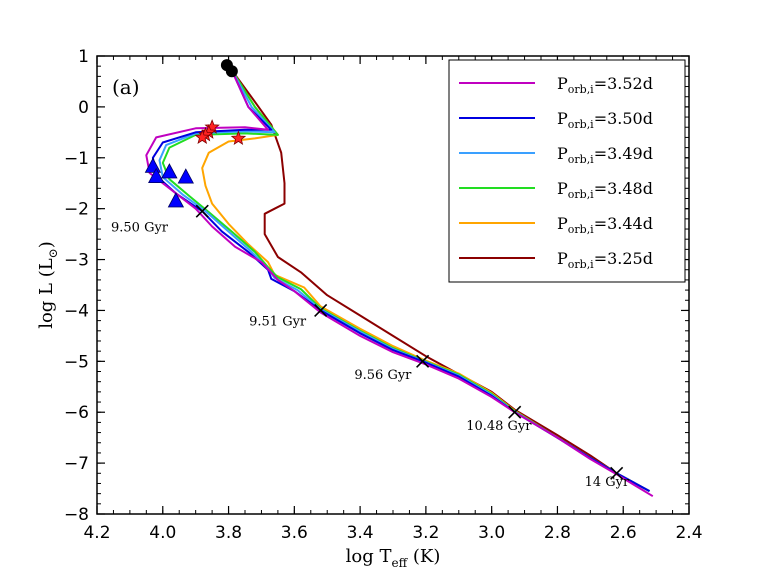 The height and width of the screenshot is (573, 764). What do you see at coordinates (605, 260) in the screenshot?
I see `legend-label: Porb,i=3.25d` at bounding box center [605, 260].